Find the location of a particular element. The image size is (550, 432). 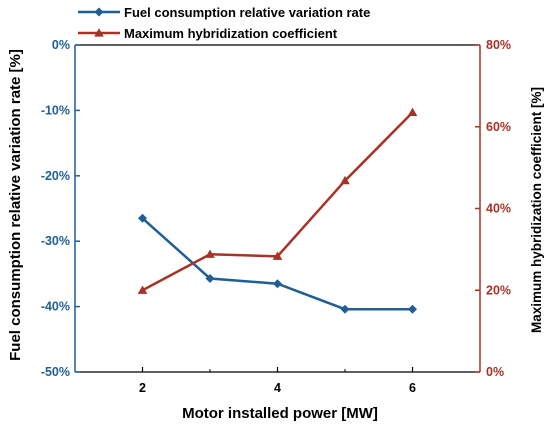

legend-item-fuel-consumption: Fuel consumption relative variation rate is located at coordinates (224, 12).